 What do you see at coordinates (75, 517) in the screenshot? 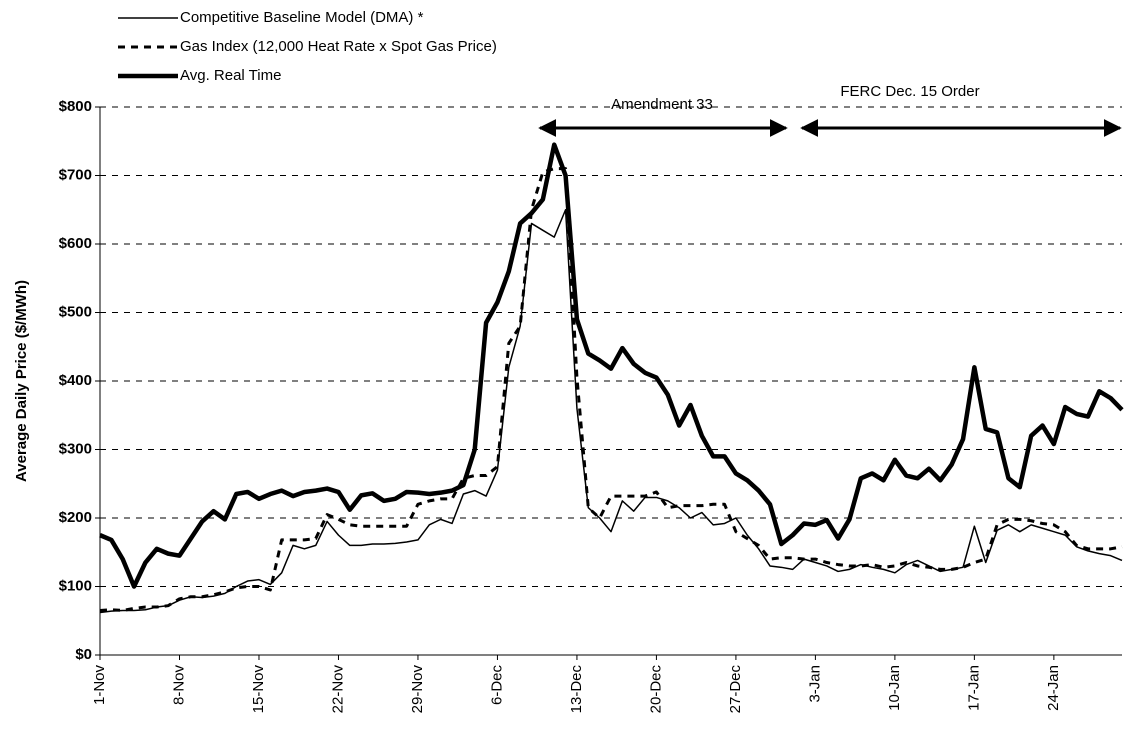
I see `y-tick-label: $200` at bounding box center [75, 517].